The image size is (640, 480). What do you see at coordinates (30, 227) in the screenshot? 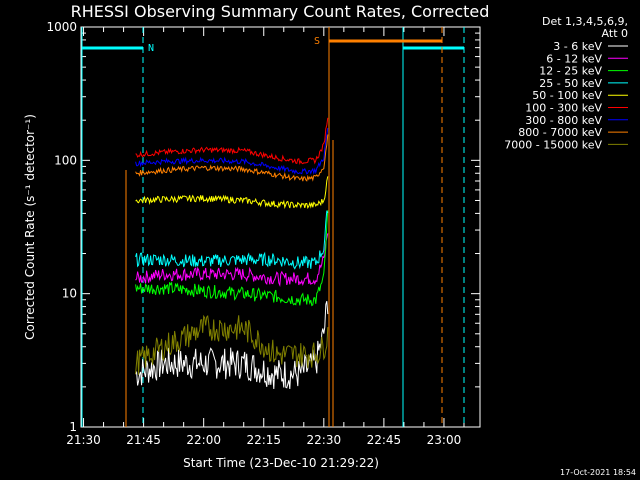
I see `y-axis-label: Corrected Count Rate (s⁻¹ detector⁻¹)` at bounding box center [30, 227].